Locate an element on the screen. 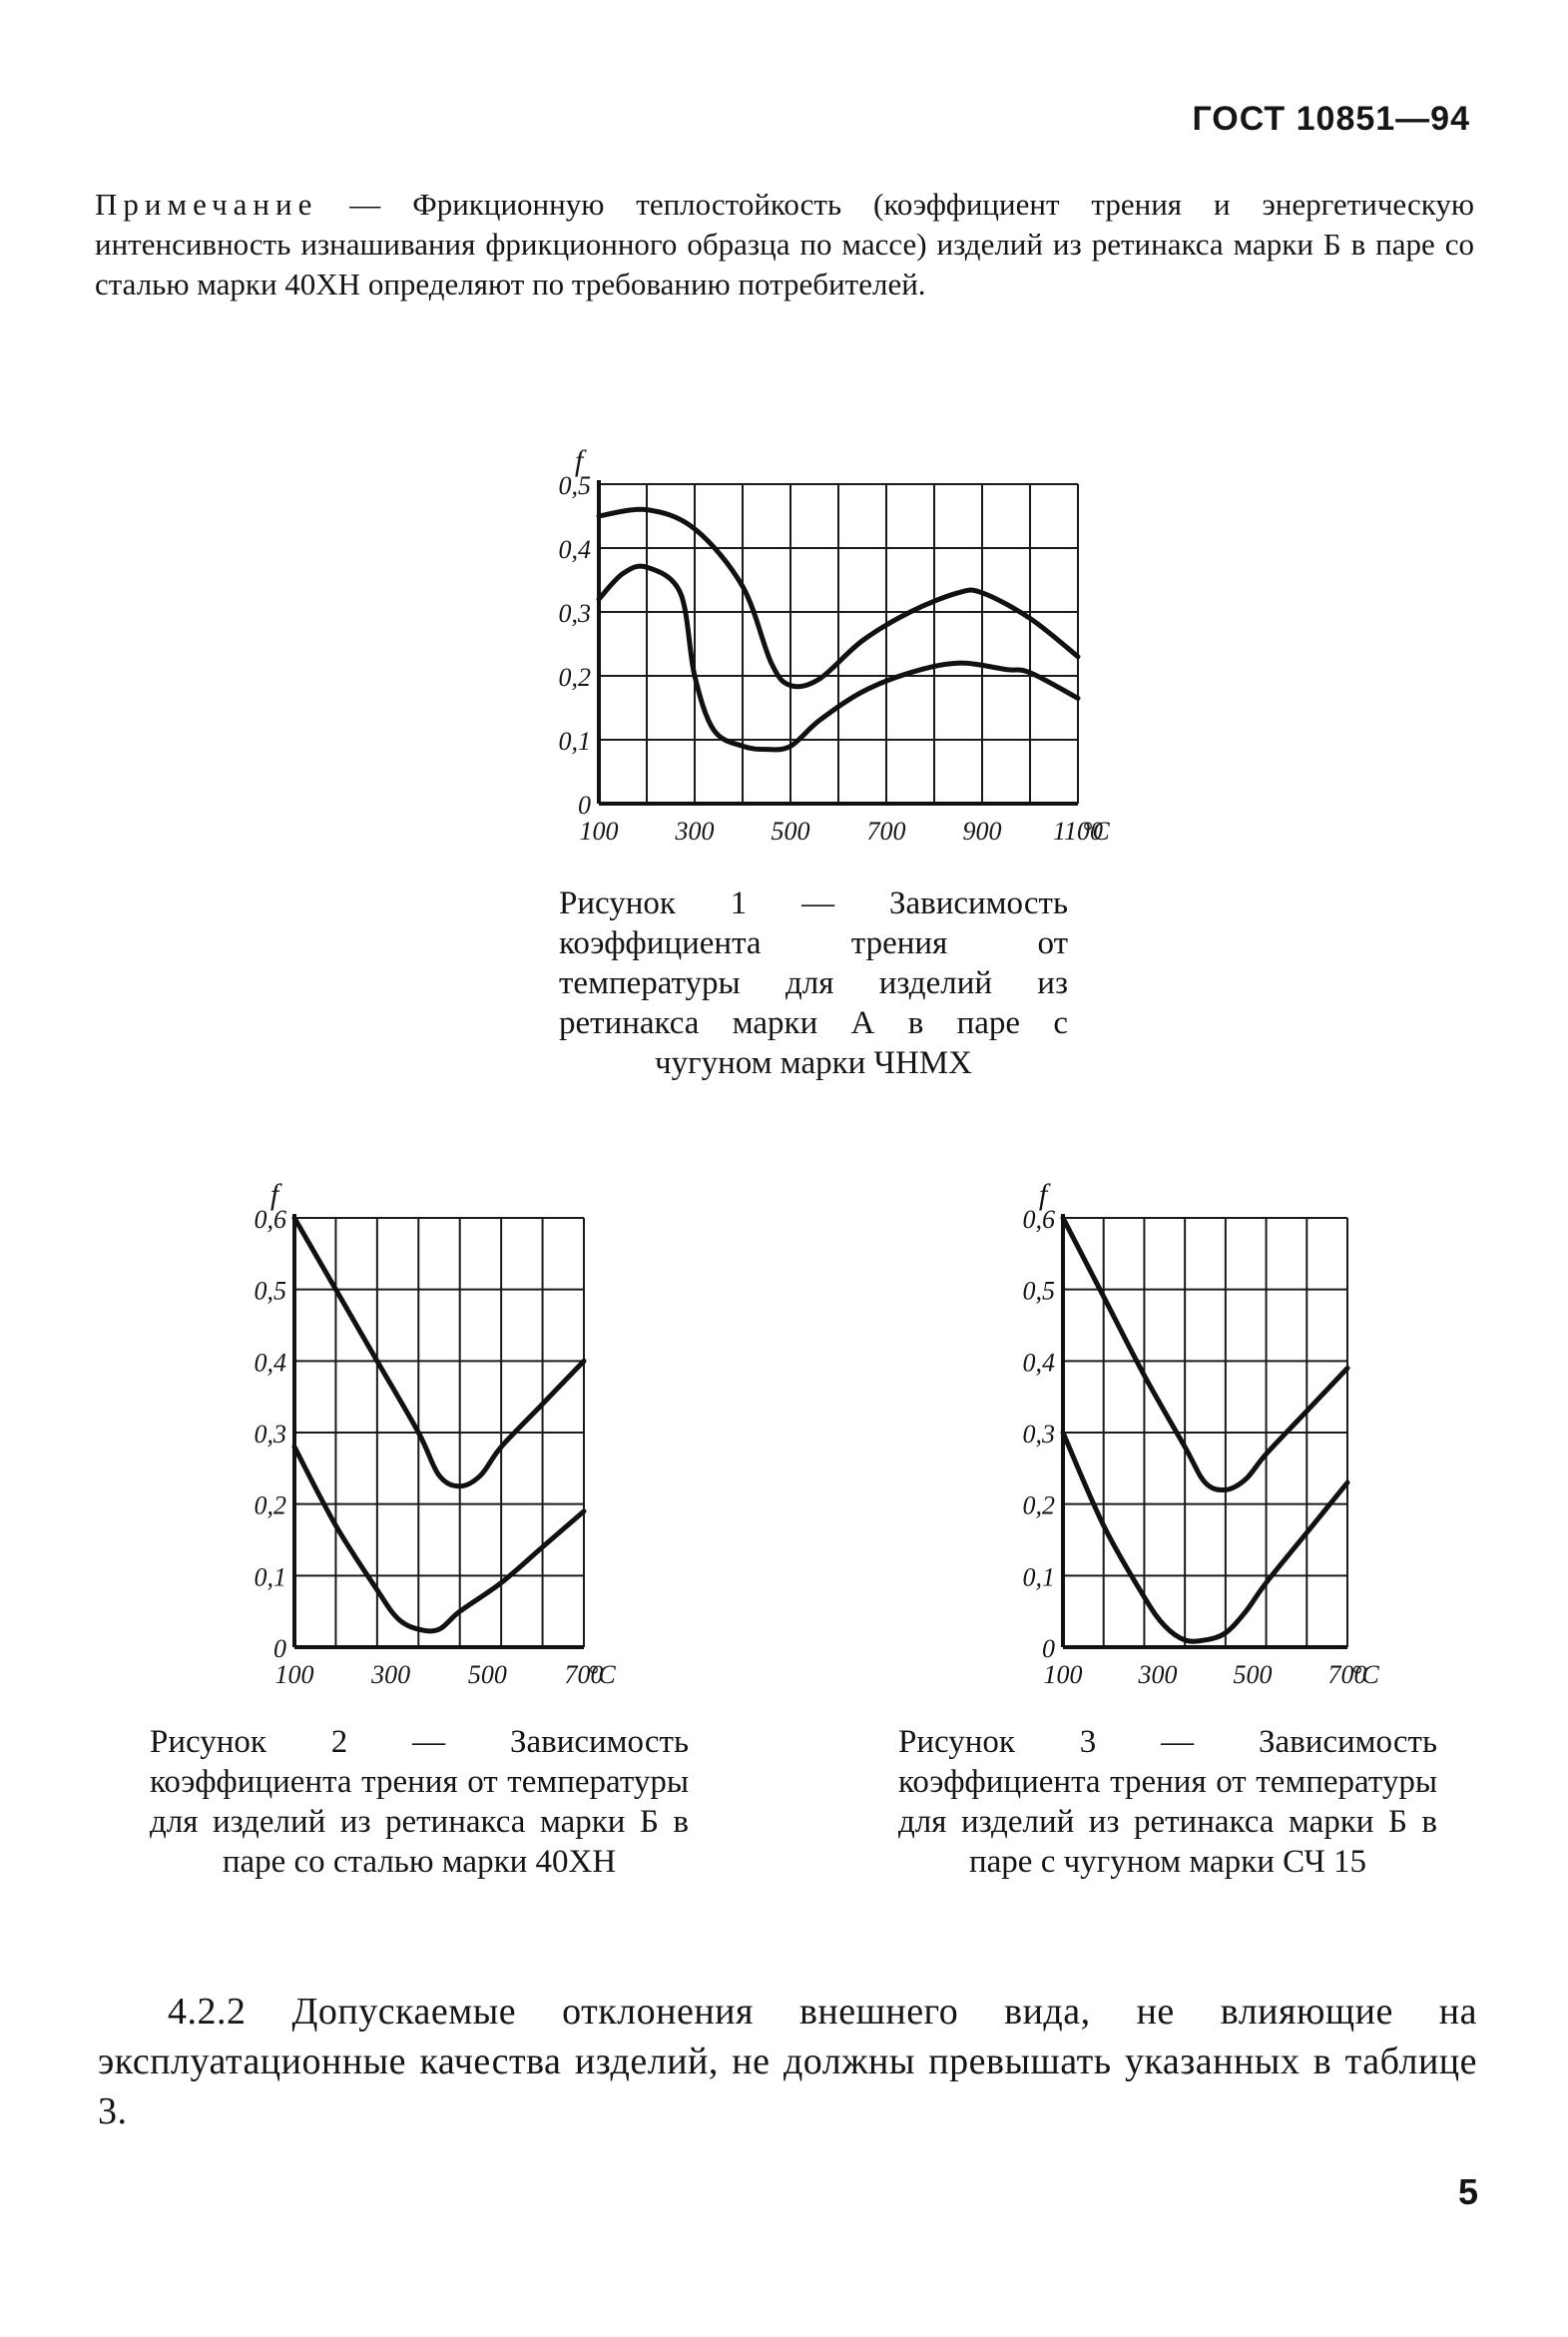 Image resolution: width=1568 pixels, height=2337 pixels. figure-1-chart: 0 0,1 0,2 0,3 0,4 0,5 100 300 500 700 900 1100 °С f is located at coordinates (827, 649).